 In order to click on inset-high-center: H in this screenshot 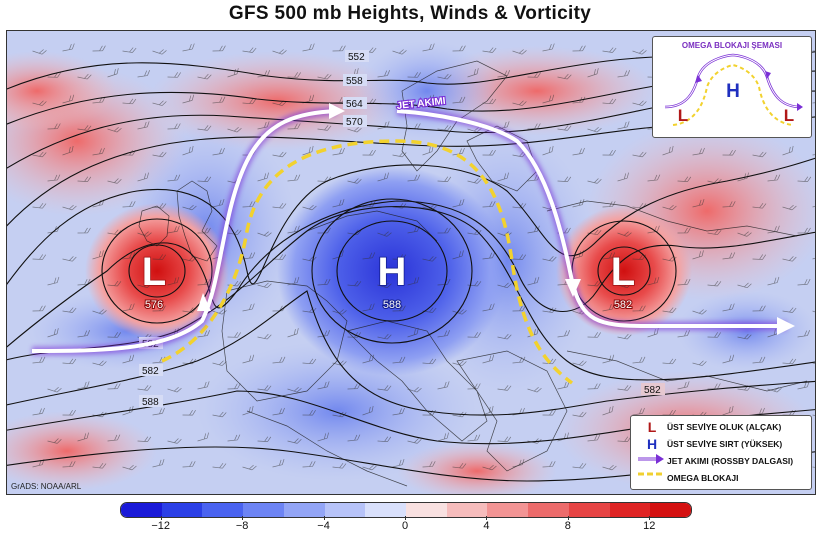, I will do `click(733, 91)`.